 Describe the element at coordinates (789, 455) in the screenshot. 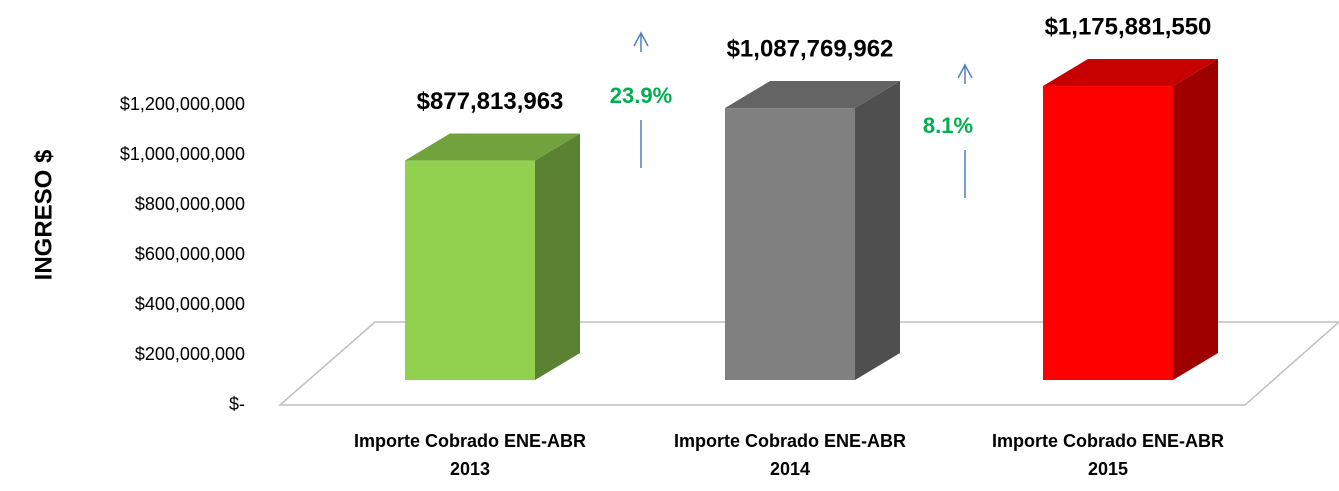

I see `x-tick-label: Importe Cobrado ENE-ABR 2014` at that location.